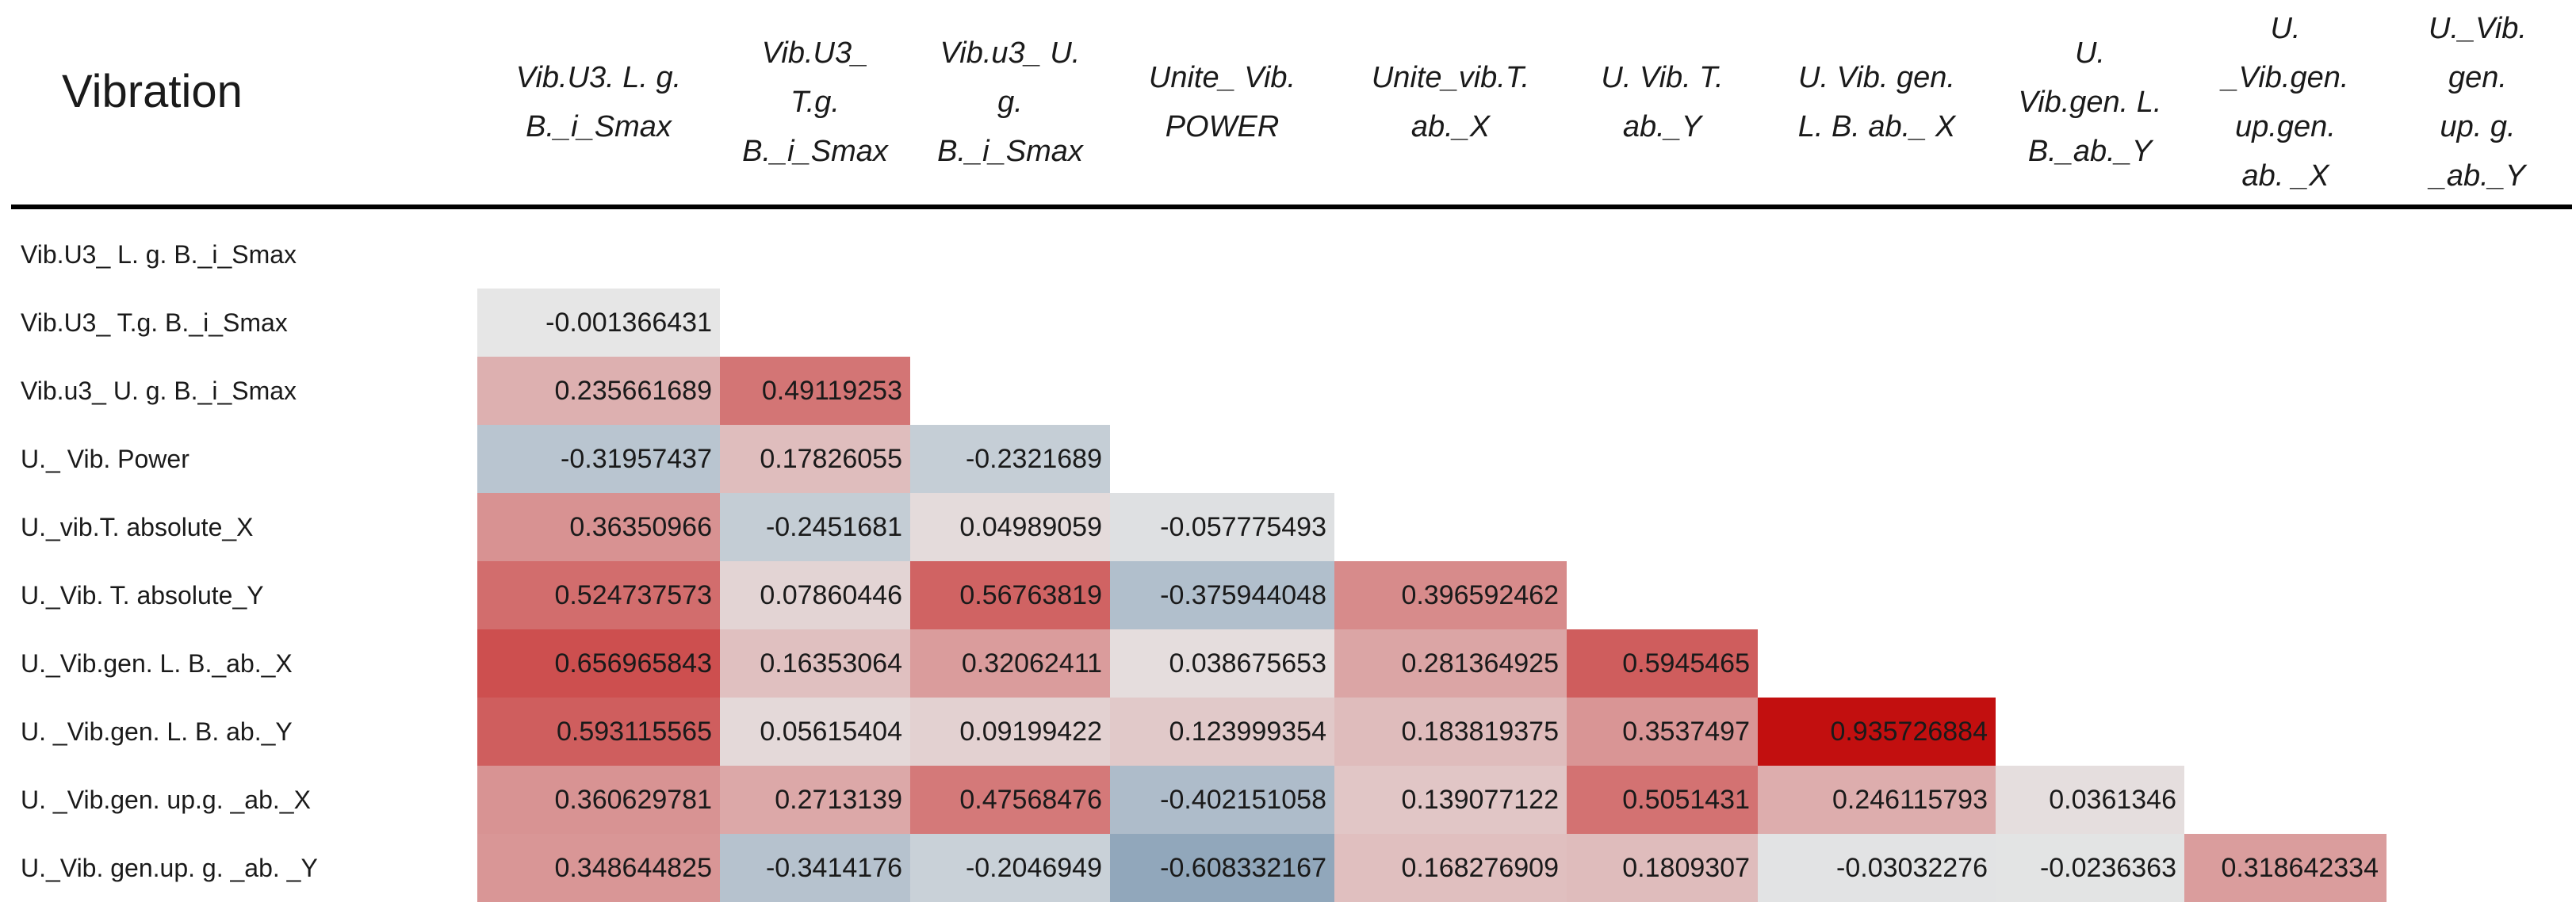  I want to click on heatmap-cell: 0.246115793, so click(1877, 800).